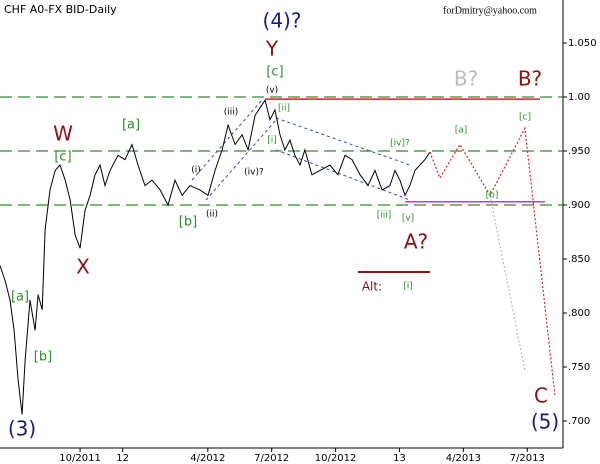 The width and height of the screenshot is (600, 464). What do you see at coordinates (579, 367) in the screenshot?
I see `y-tick-label: .750` at bounding box center [579, 367].